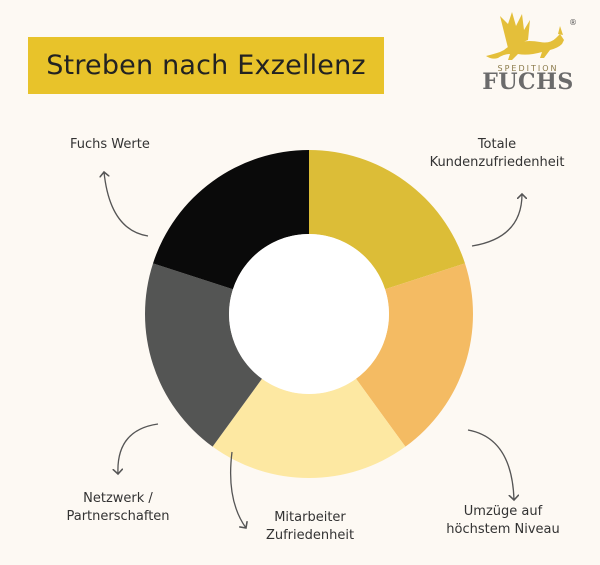 The image size is (600, 565). I want to click on label-kundenzufriedenheit-line2: Kundenzufriedenheit, so click(497, 162).